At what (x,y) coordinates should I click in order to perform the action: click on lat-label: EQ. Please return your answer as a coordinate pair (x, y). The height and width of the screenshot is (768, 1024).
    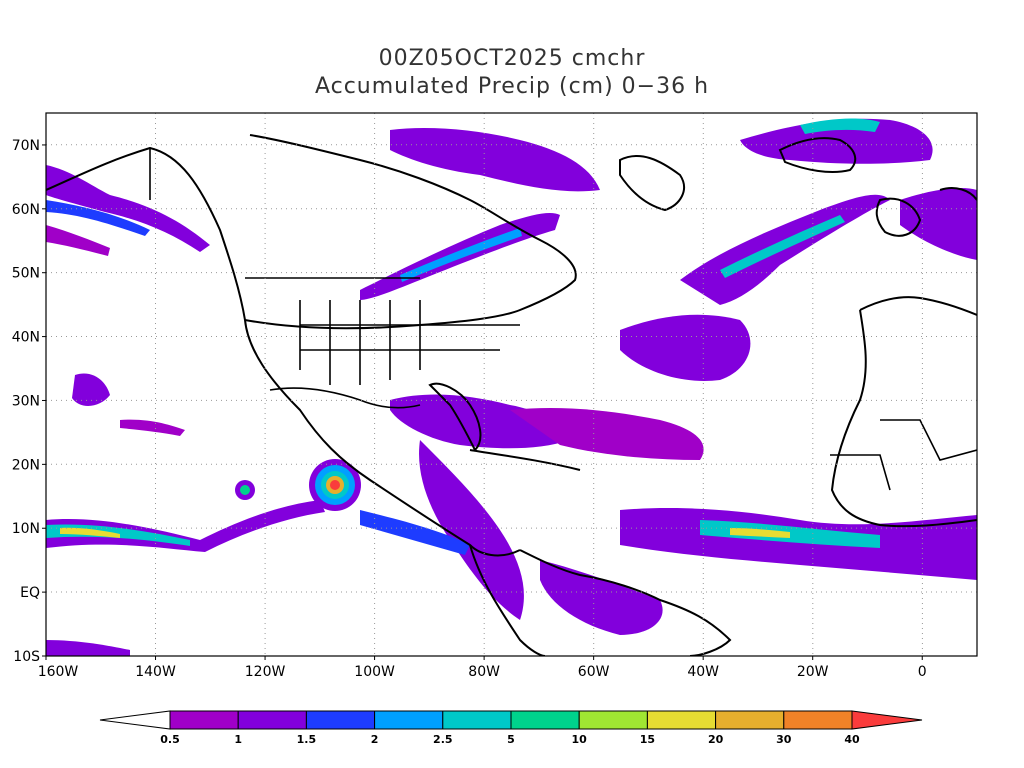
    Looking at the image, I should click on (30, 593).